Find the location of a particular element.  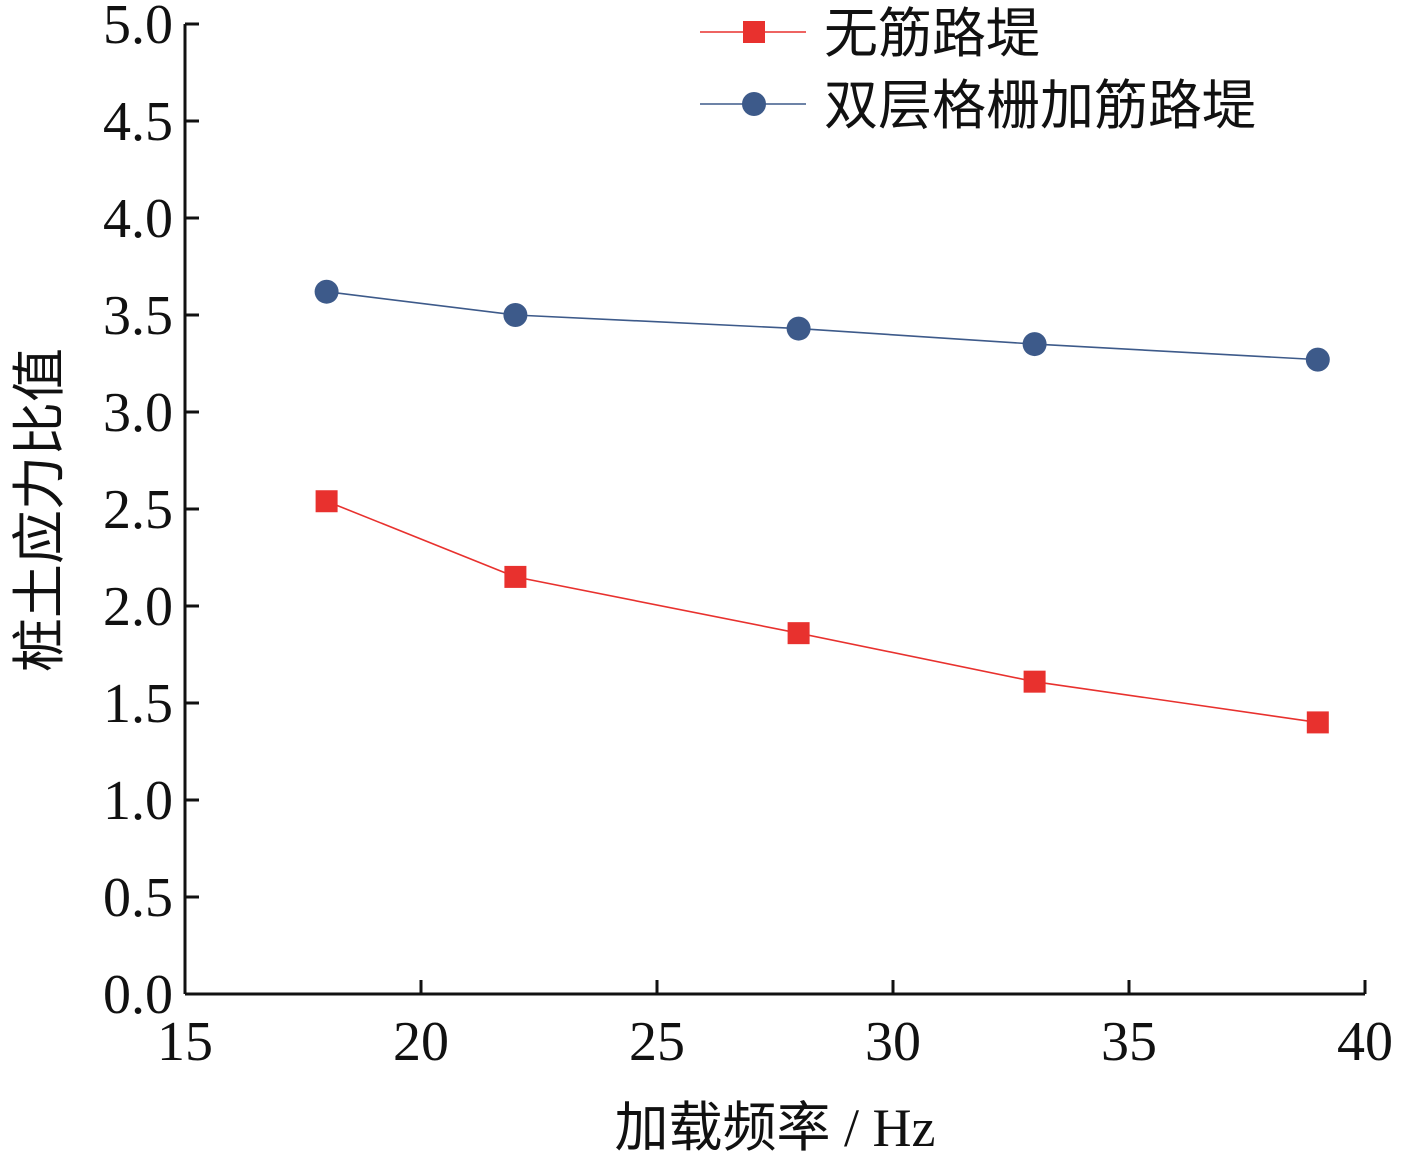

y-axis-ticks: 0.0 0.5 1.0 1.5 2.0 2.5 3.0 3.5 4.0 4.5 5.0 is located at coordinates (151, 513).